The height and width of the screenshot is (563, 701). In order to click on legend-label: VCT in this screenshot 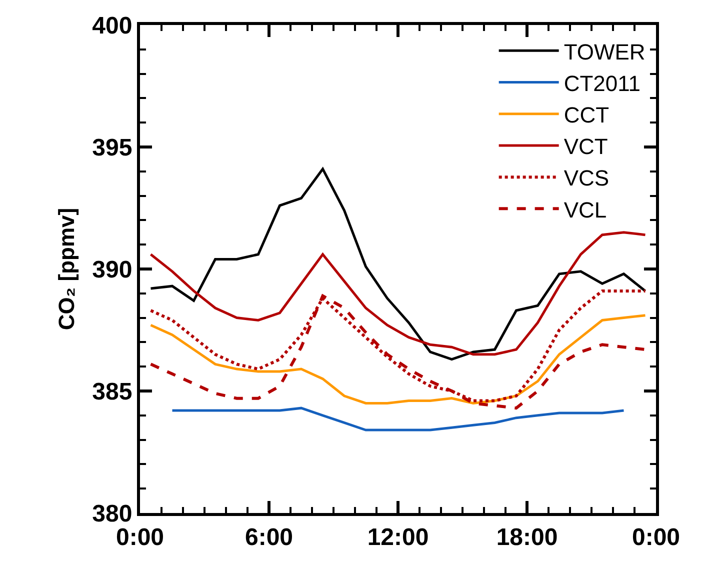, I will do `click(586, 147)`.